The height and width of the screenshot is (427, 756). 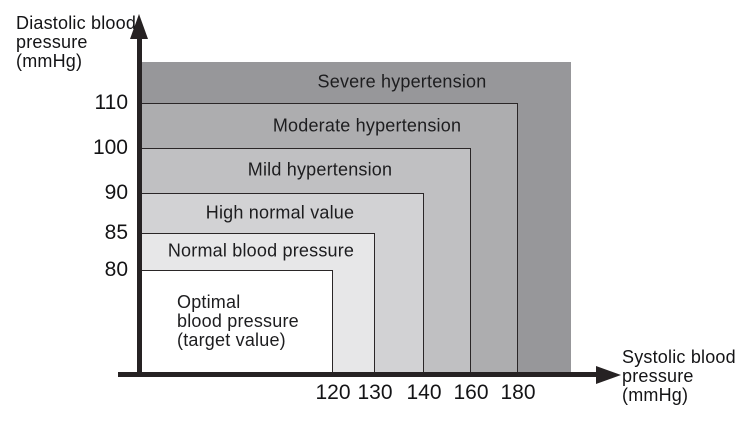 I want to click on x-tick-label-120: 120, so click(x=333, y=392).